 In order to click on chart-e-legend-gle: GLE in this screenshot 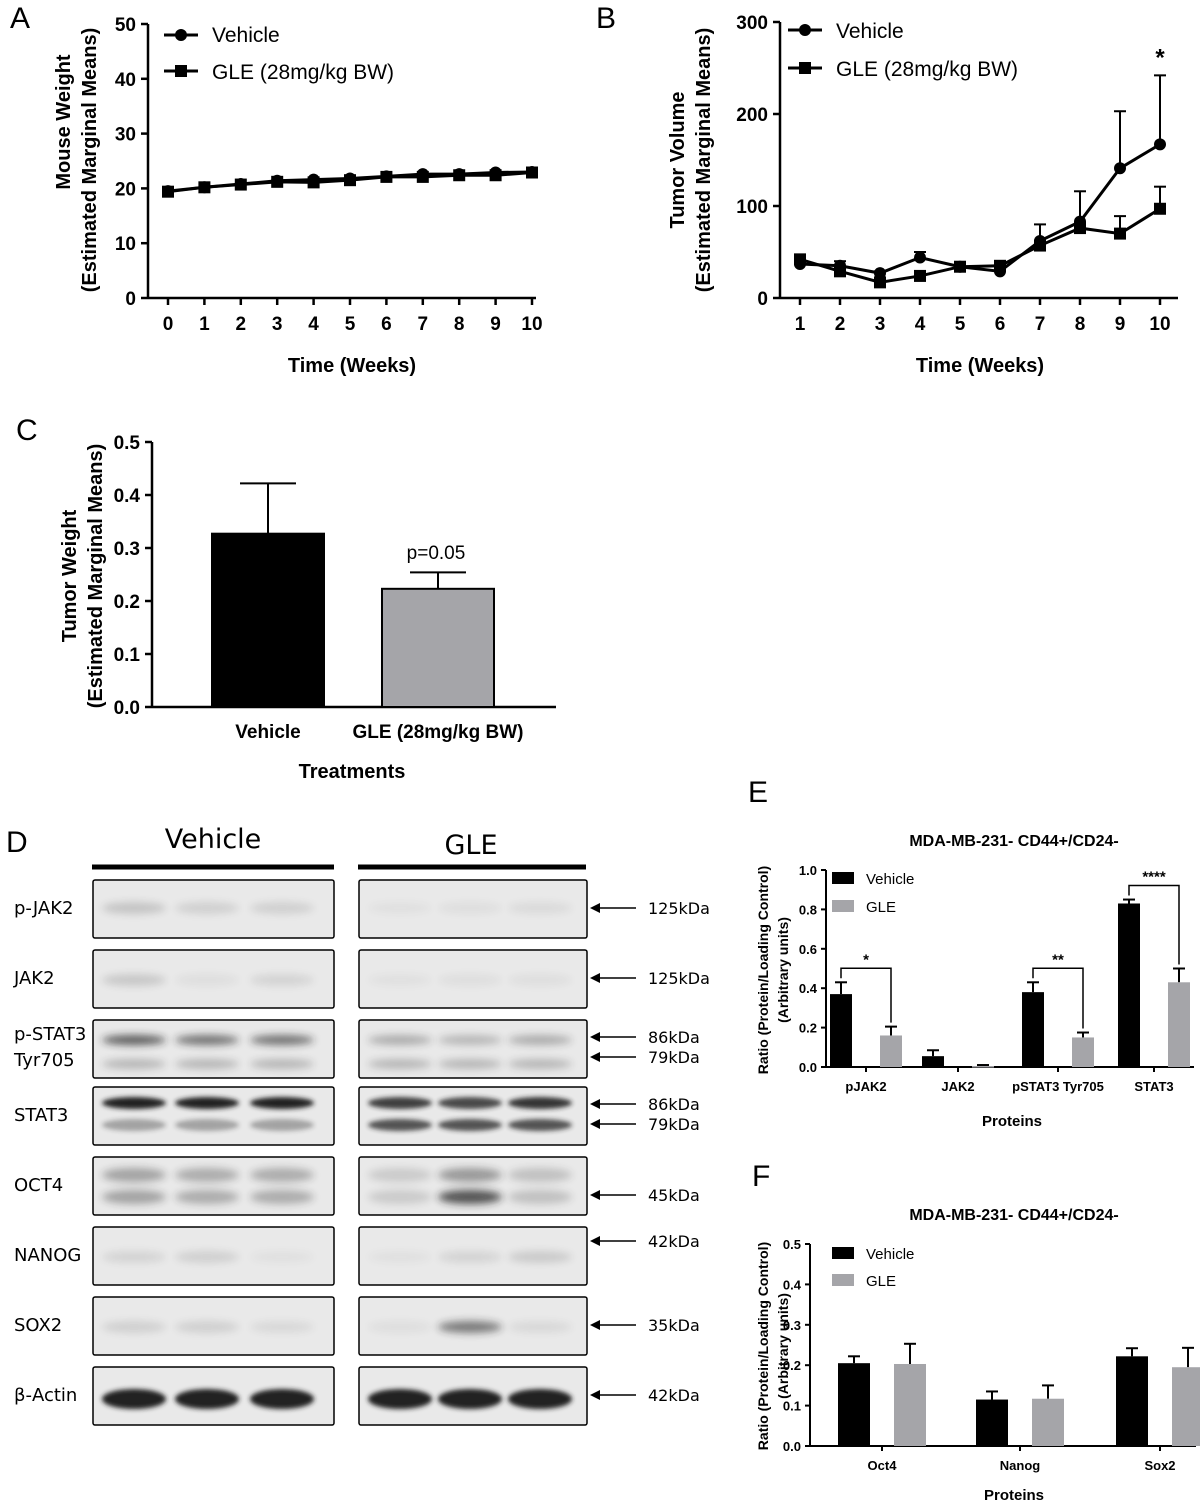, I will do `click(881, 907)`.